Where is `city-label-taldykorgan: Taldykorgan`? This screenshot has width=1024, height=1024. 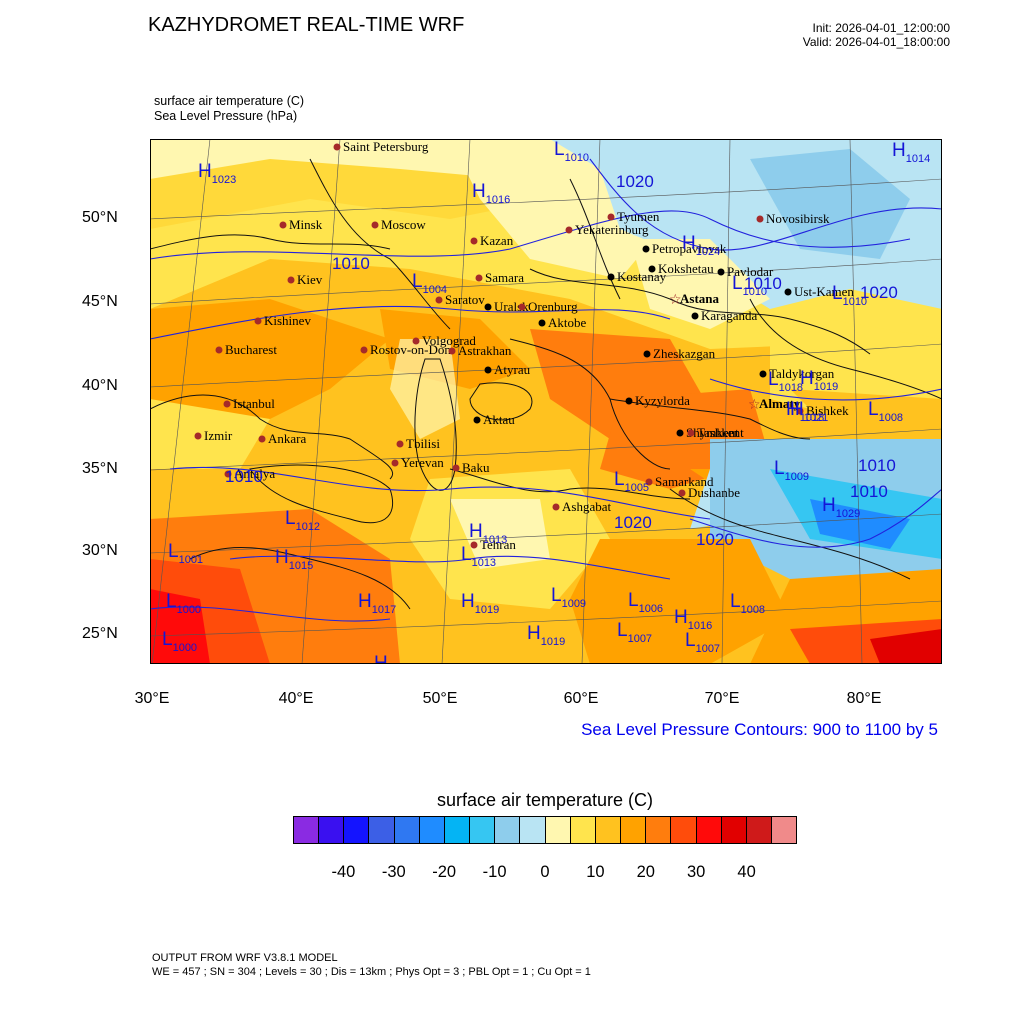 city-label-taldykorgan: Taldykorgan is located at coordinates (802, 373).